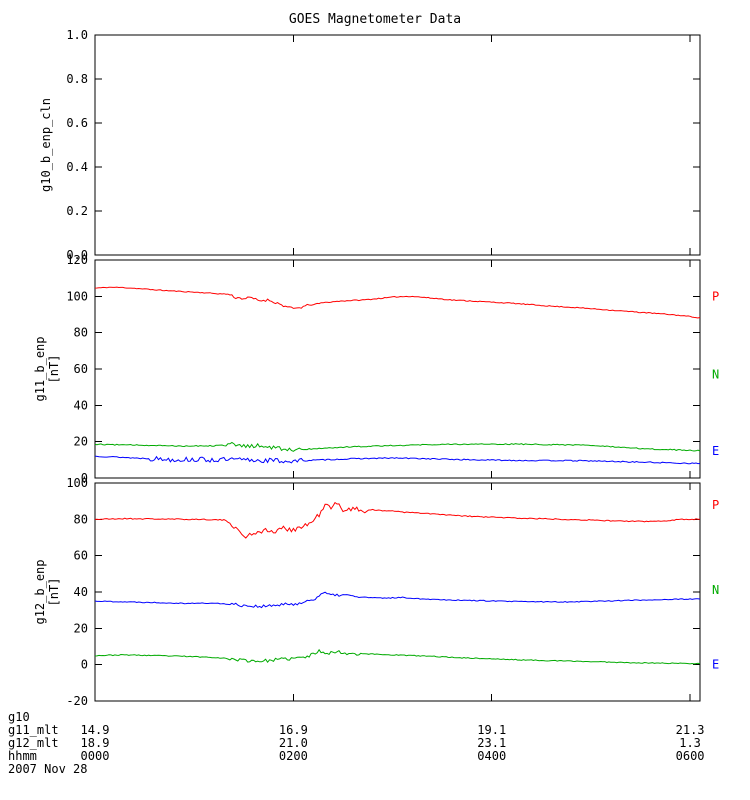  What do you see at coordinates (77, 35) in the screenshot?
I see `y-tick-label: 1.0` at bounding box center [77, 35].